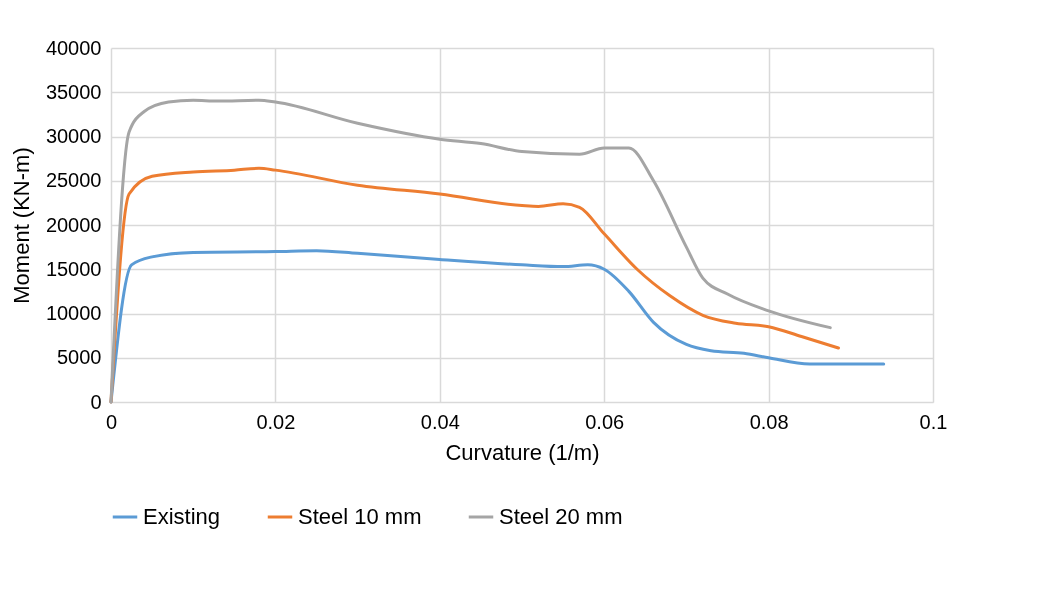  What do you see at coordinates (605, 421) in the screenshot?
I see `x-tick-label: 0.06` at bounding box center [605, 421].